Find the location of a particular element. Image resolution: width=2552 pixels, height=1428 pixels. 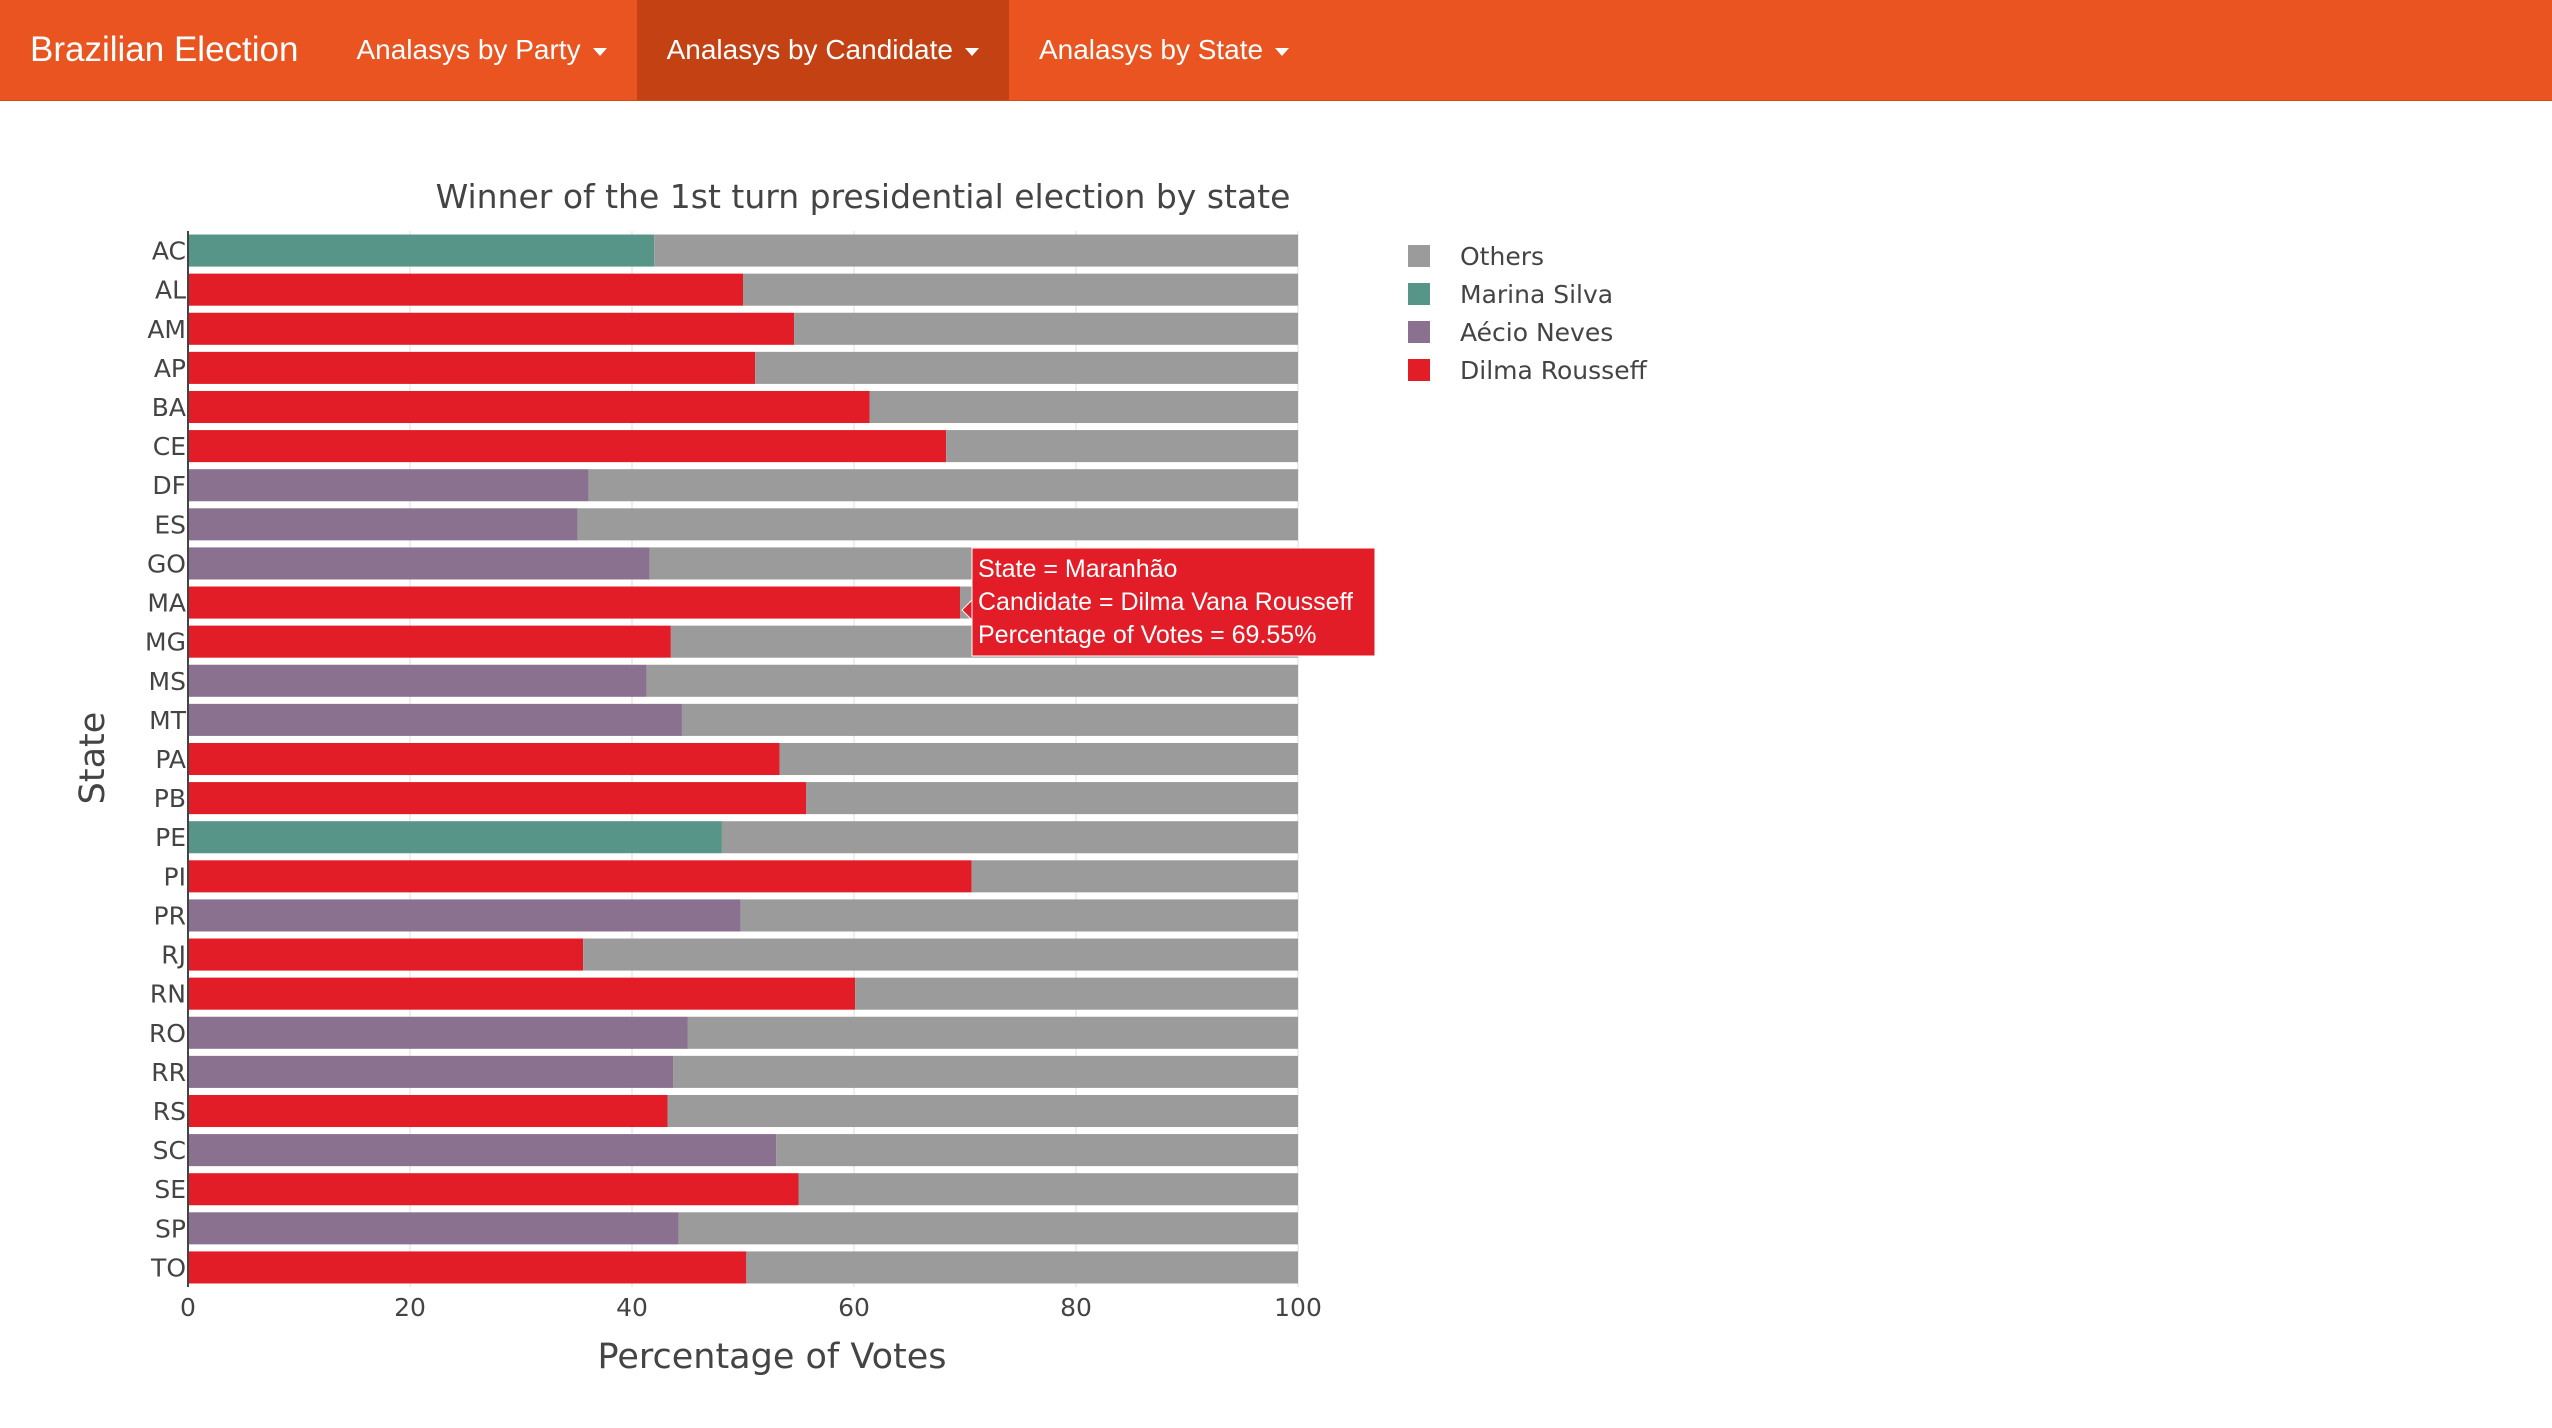

tooltip-line-candidate: Candidate = Dilma Vana Rousseff is located at coordinates (1165, 602).